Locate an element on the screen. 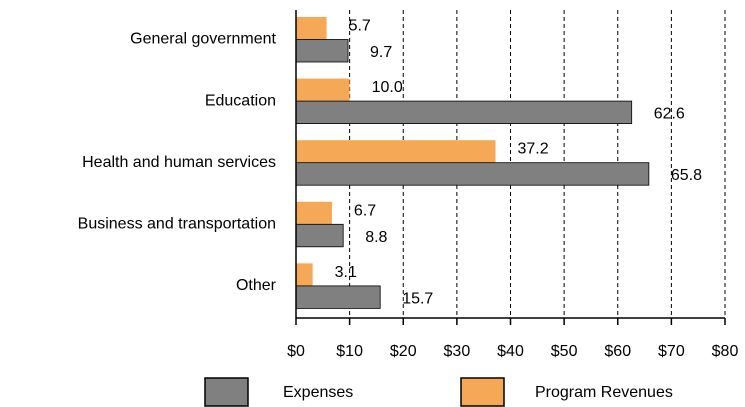 The image size is (745, 407). y-tick-label: Other is located at coordinates (256, 285).